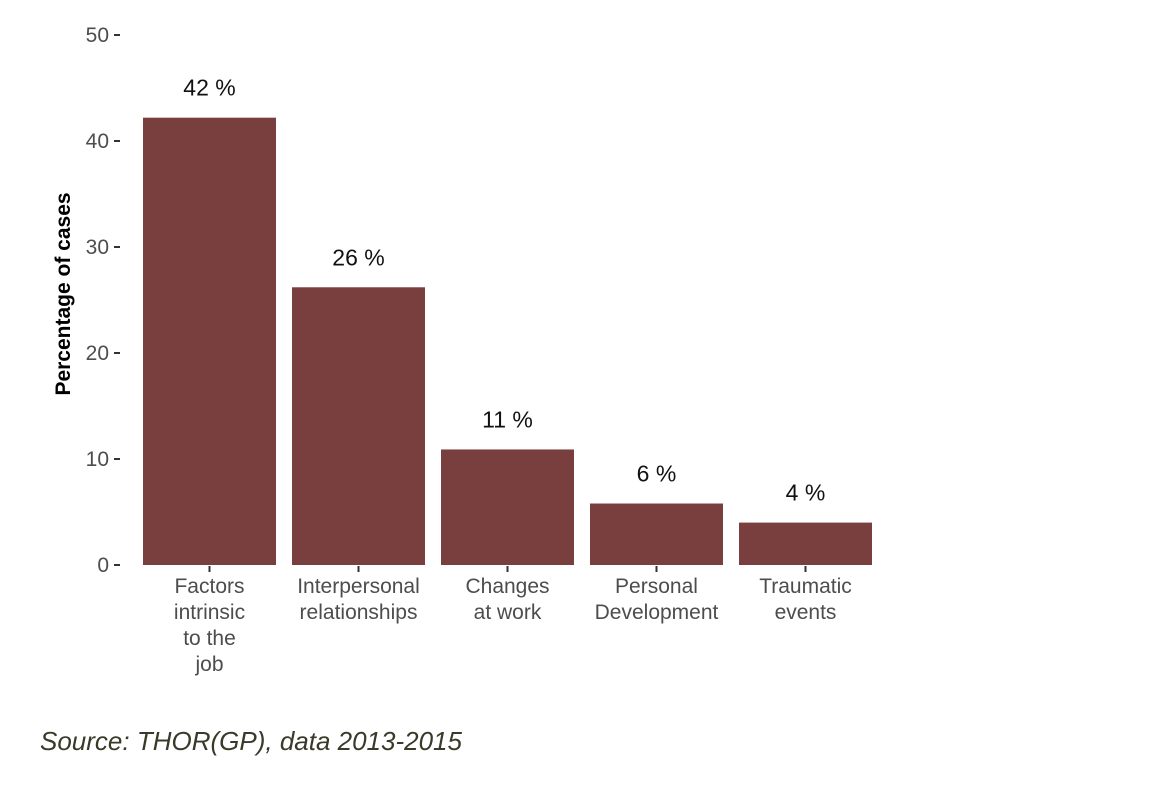 This screenshot has width=1150, height=801. Describe the element at coordinates (507, 419) in the screenshot. I see `data-label: 11 %` at that location.